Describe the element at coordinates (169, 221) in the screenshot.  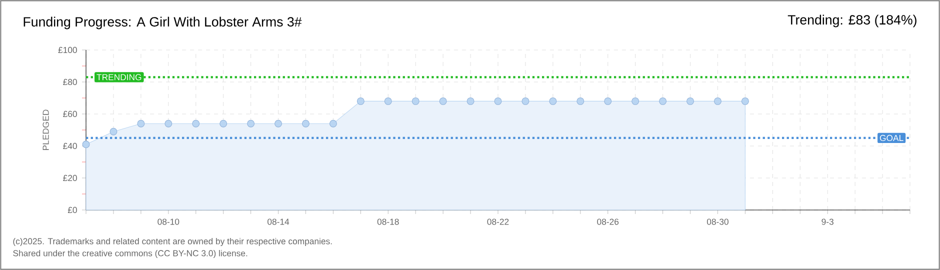
I see `x-tick-label: 08-10` at that location.